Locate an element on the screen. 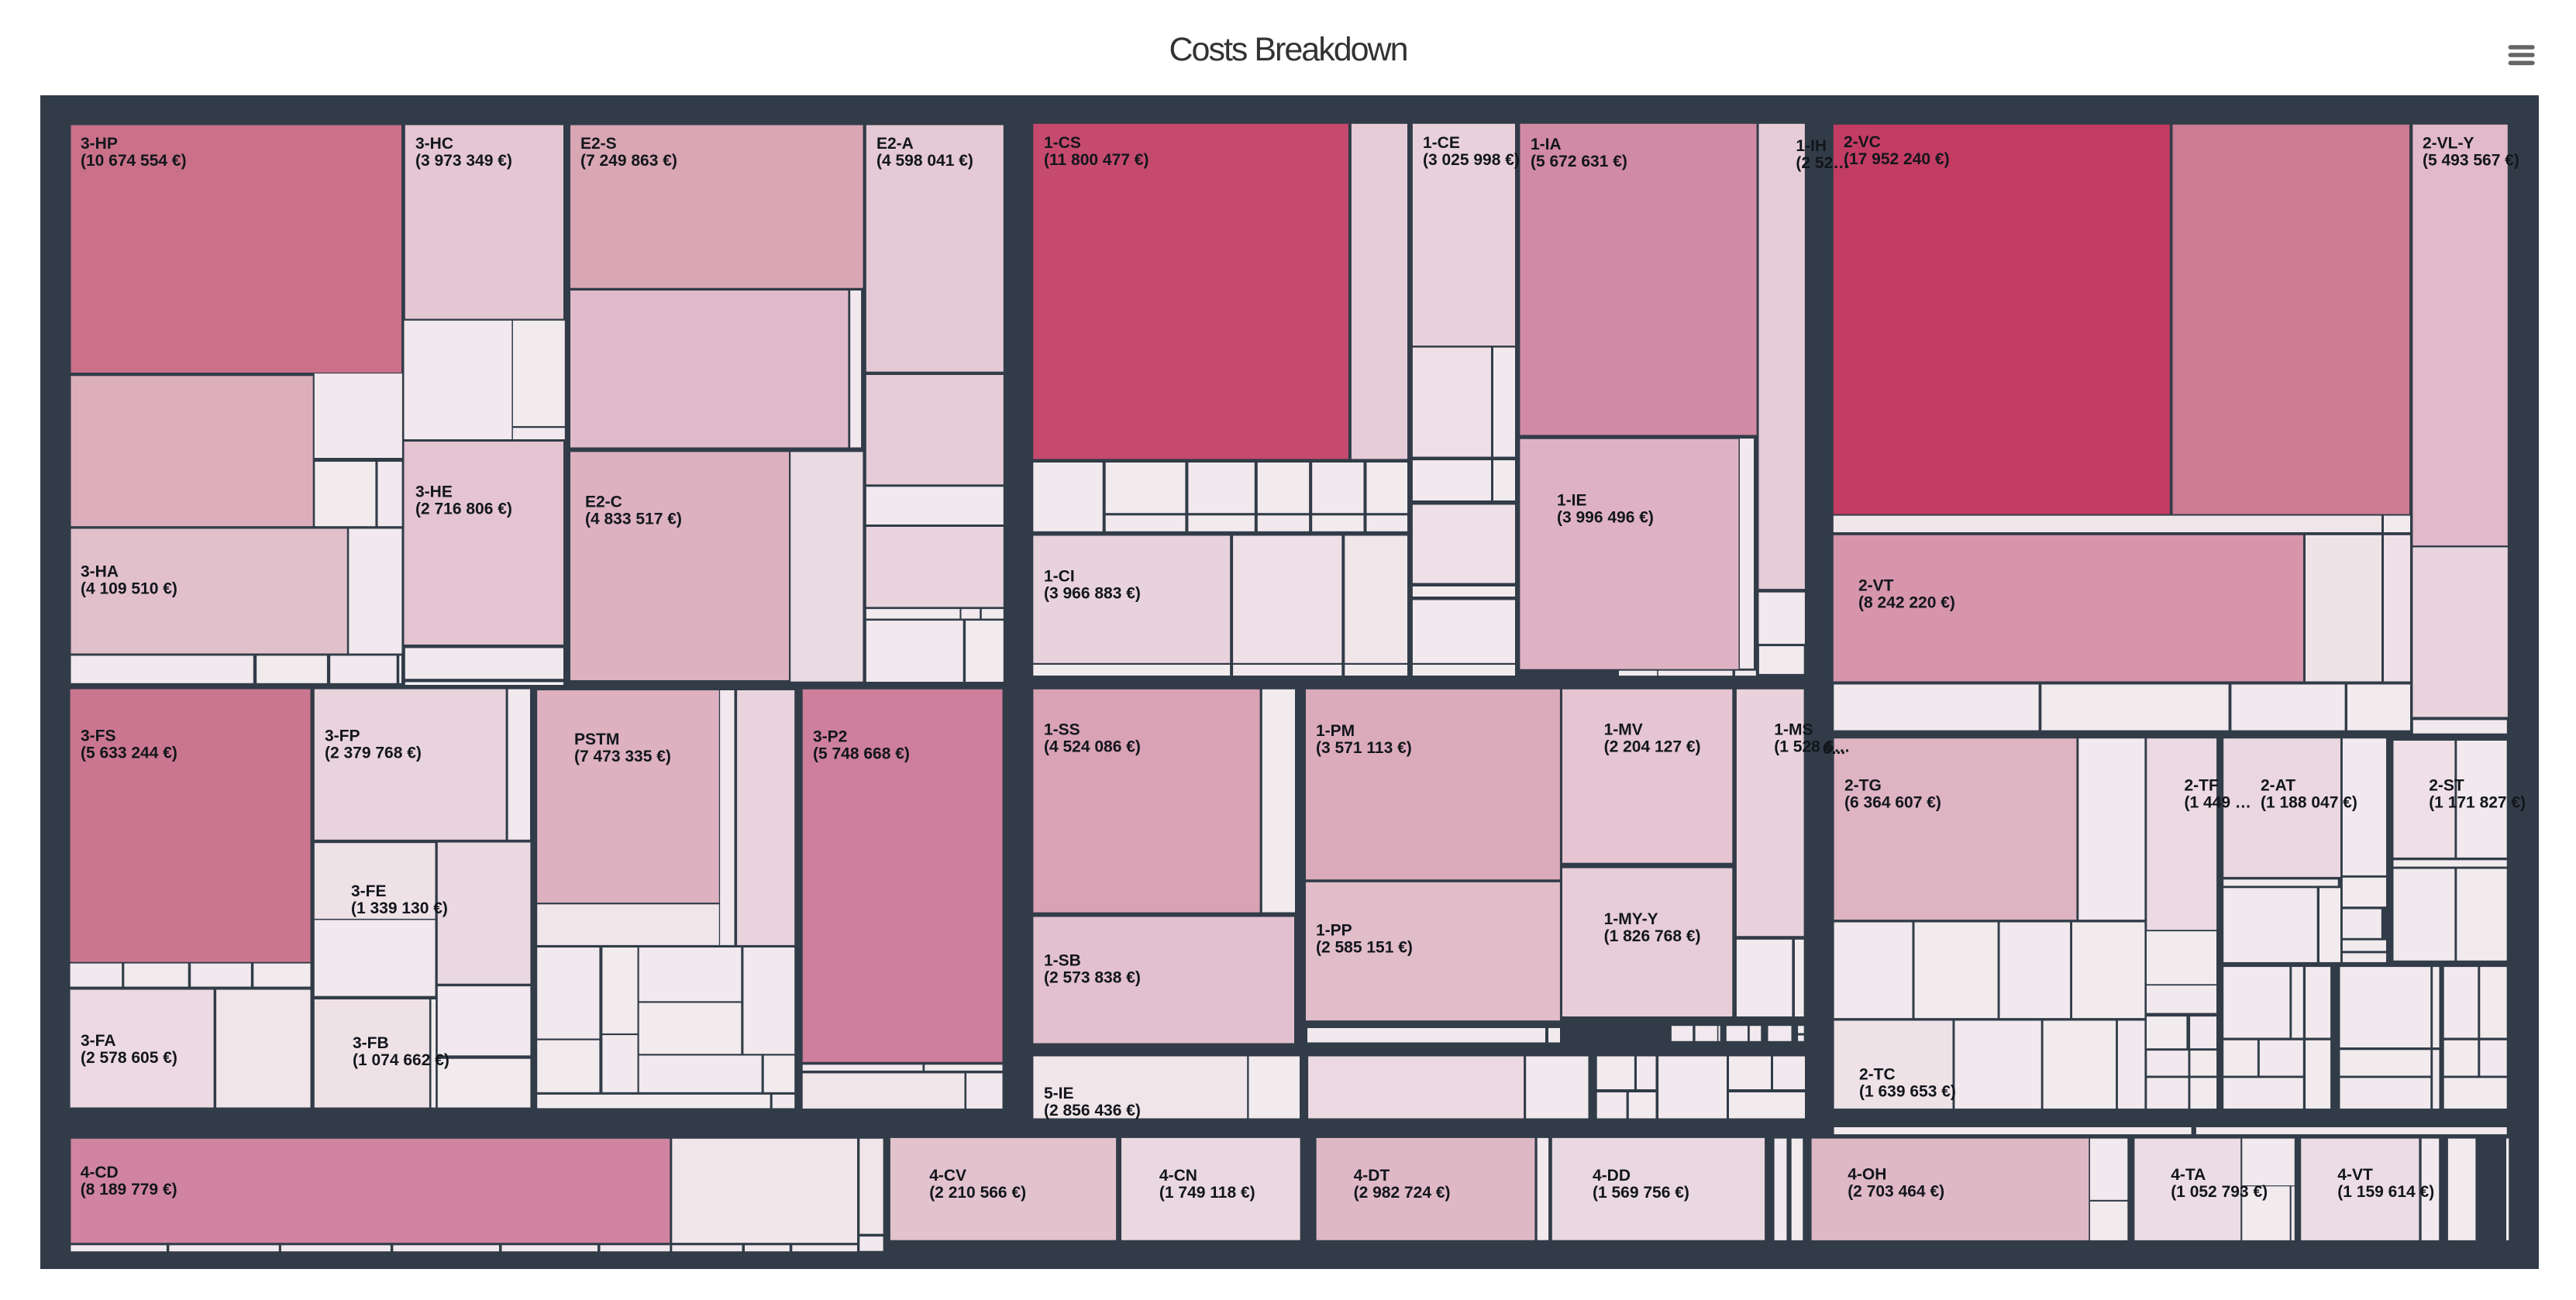  svg-text:4-DT(2 982 724 €): 4-DT (2 982 724 €) is located at coordinates (1402, 1184).